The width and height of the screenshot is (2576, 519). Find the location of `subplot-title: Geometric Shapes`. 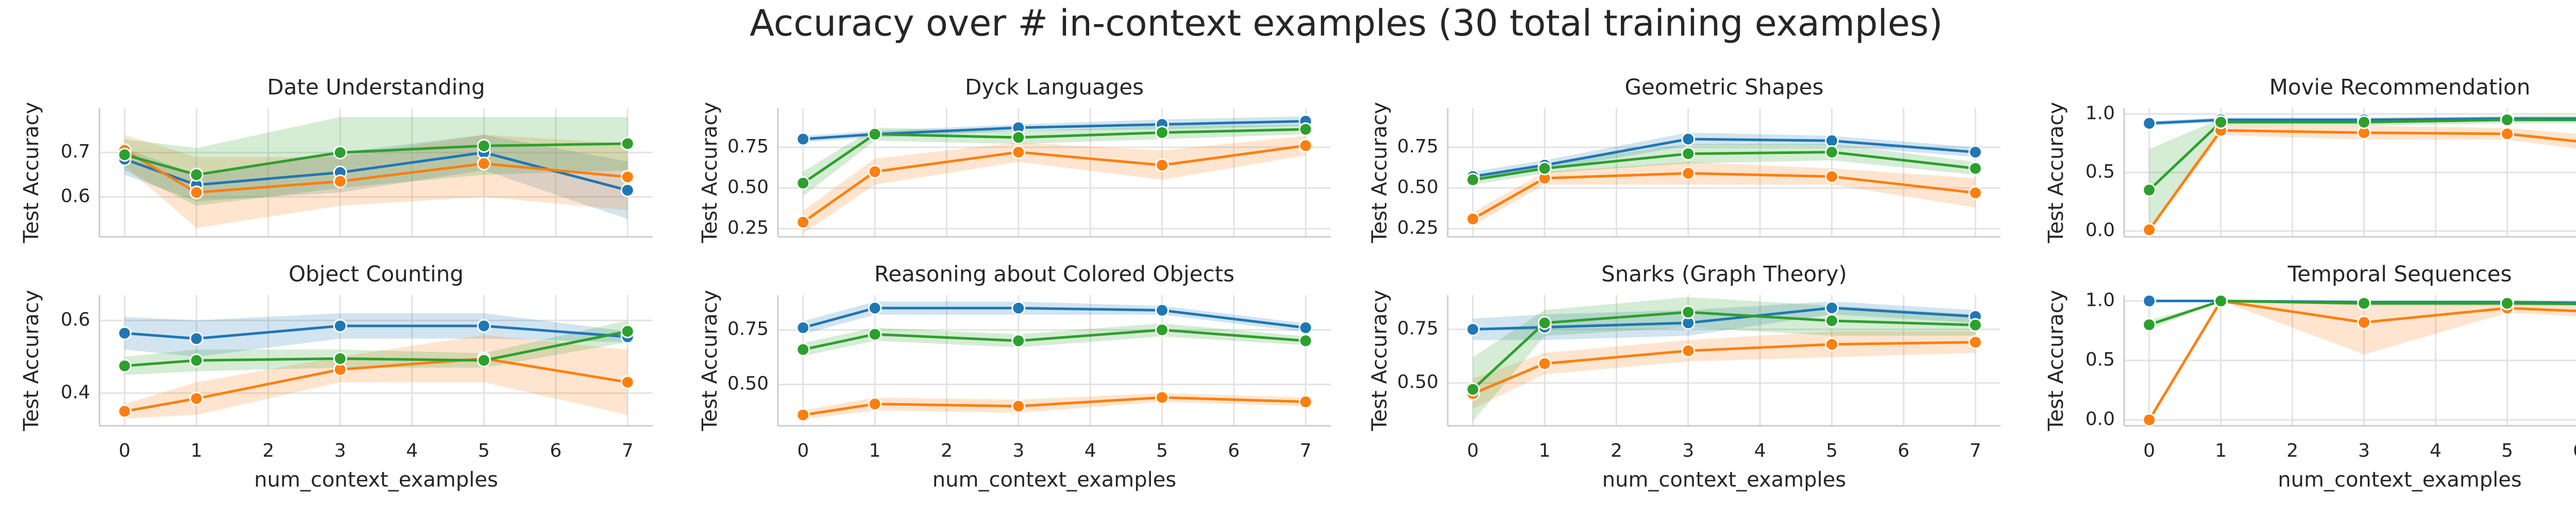

subplot-title: Geometric Shapes is located at coordinates (1723, 87).